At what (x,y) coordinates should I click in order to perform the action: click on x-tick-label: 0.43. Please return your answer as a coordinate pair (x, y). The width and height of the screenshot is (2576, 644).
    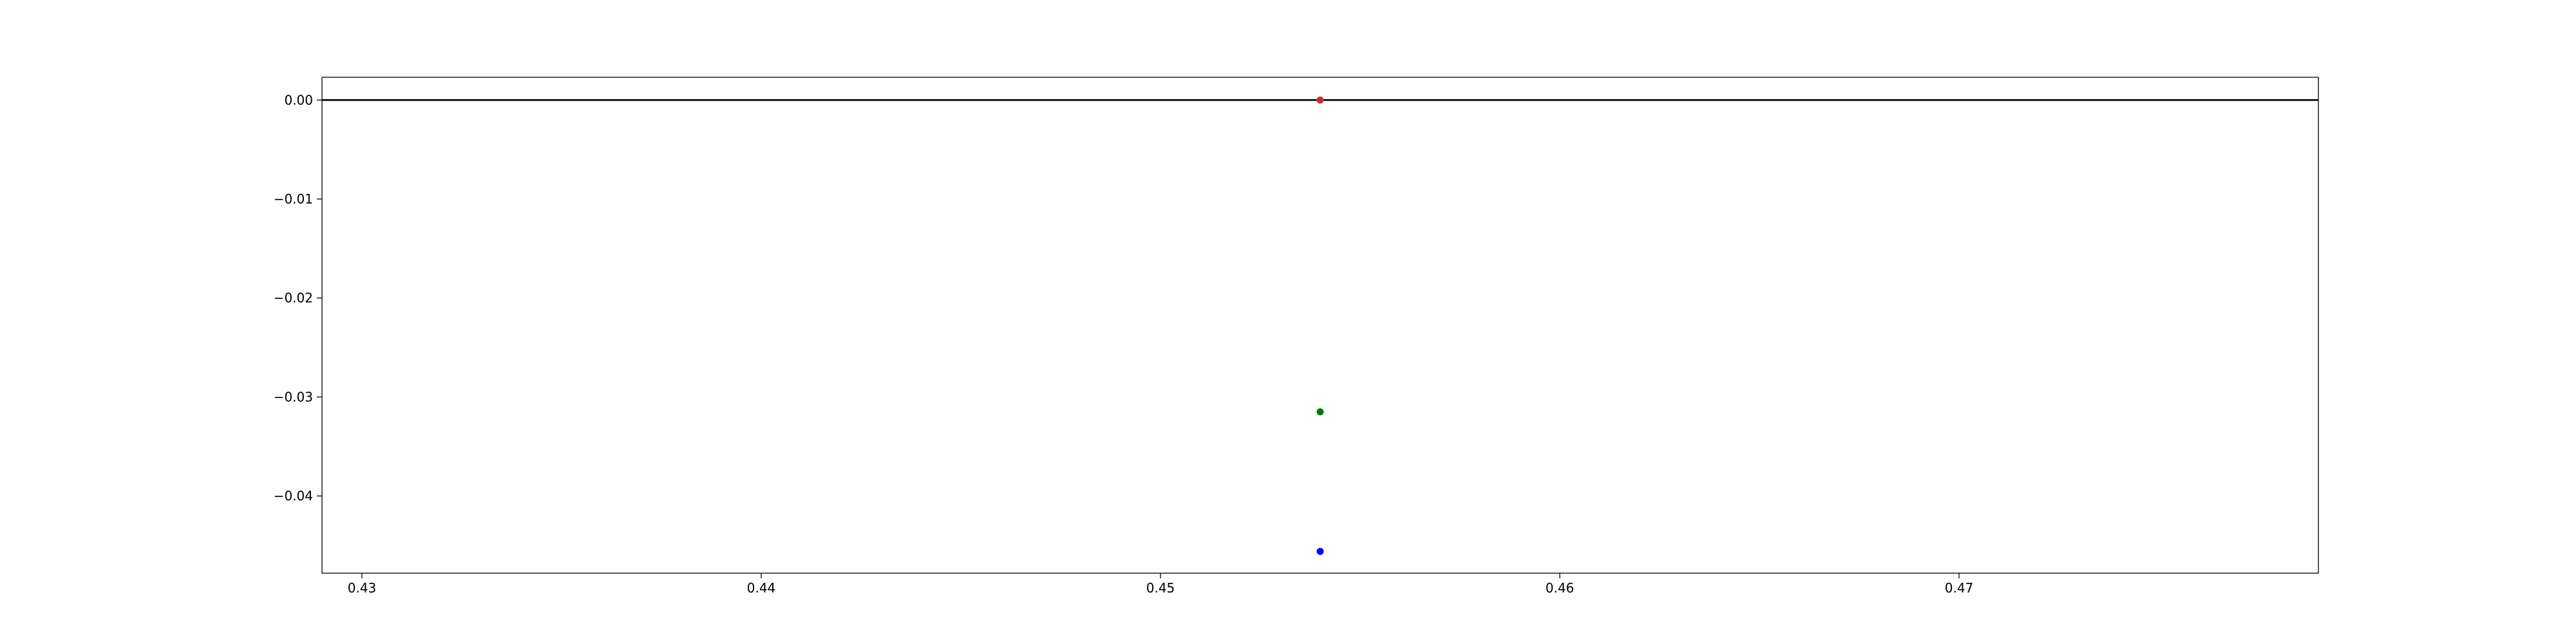
    Looking at the image, I should click on (363, 588).